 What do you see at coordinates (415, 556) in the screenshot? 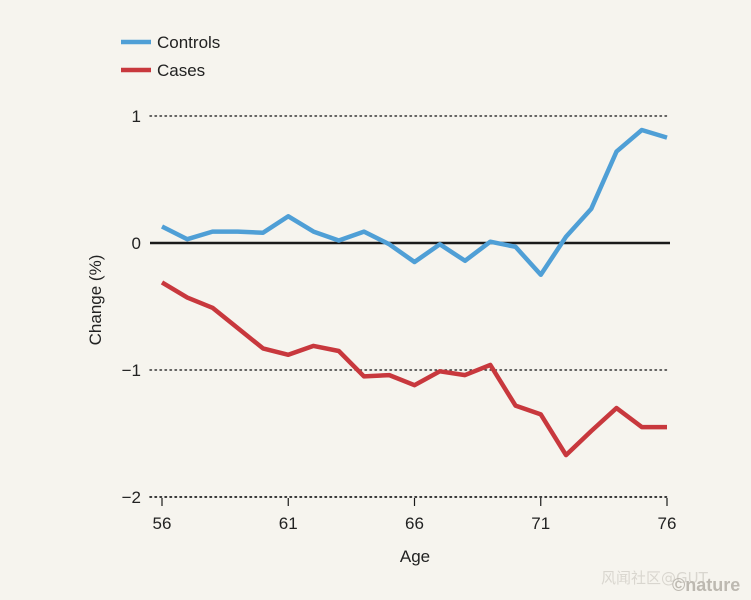
I see `x-axis-title: Age` at bounding box center [415, 556].